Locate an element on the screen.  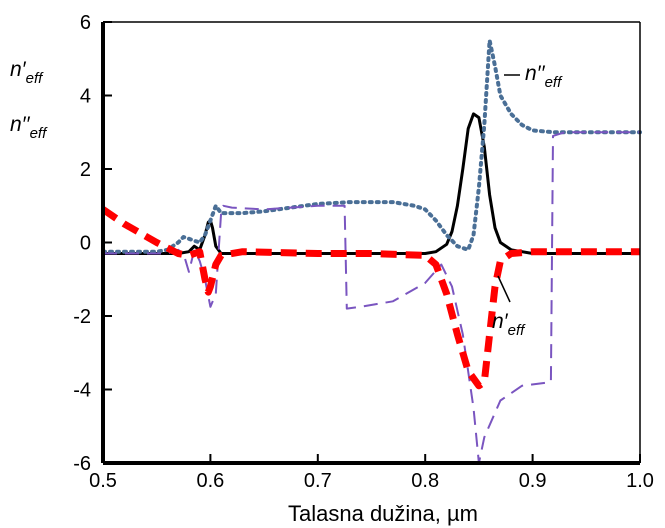
y-tick-label: -4 is located at coordinates (82, 391).